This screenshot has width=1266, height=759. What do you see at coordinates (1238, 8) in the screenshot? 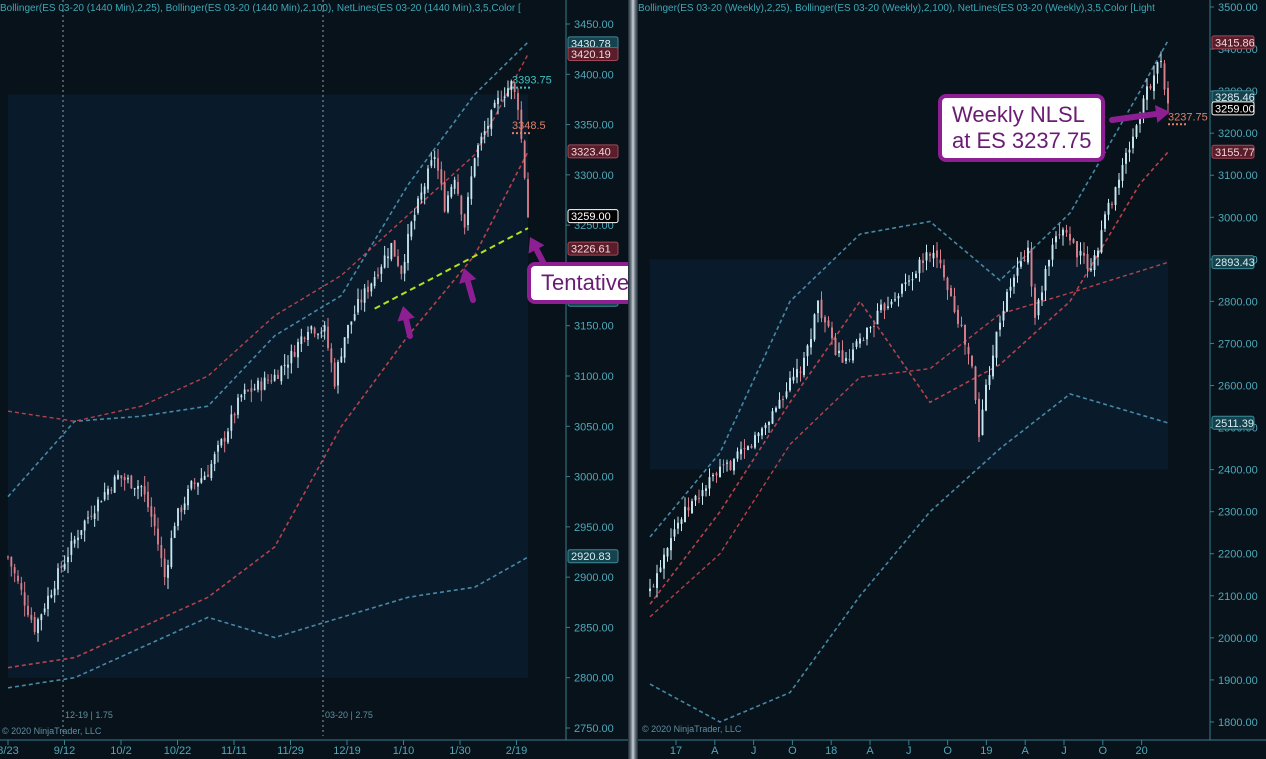
I see `y-tick-label: 3500.00` at bounding box center [1238, 8].